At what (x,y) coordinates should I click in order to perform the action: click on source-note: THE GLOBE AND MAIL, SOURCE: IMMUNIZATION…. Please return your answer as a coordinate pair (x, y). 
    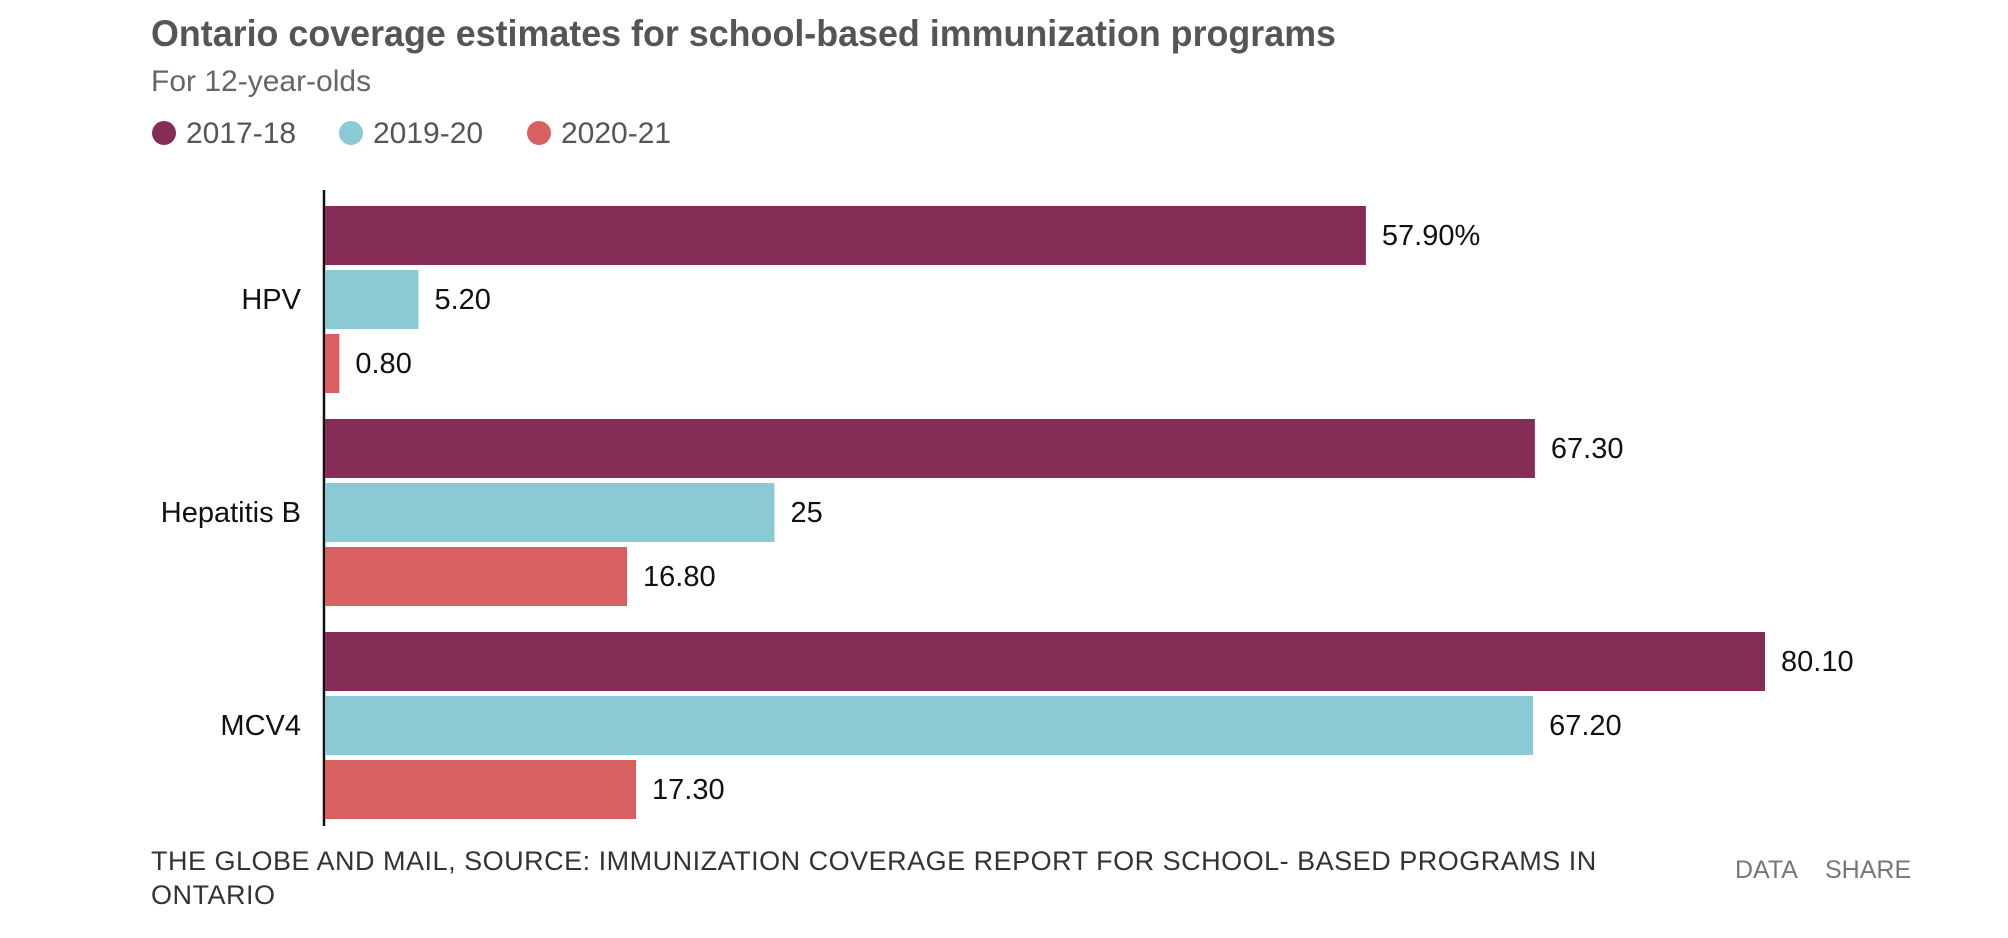
    Looking at the image, I should click on (874, 878).